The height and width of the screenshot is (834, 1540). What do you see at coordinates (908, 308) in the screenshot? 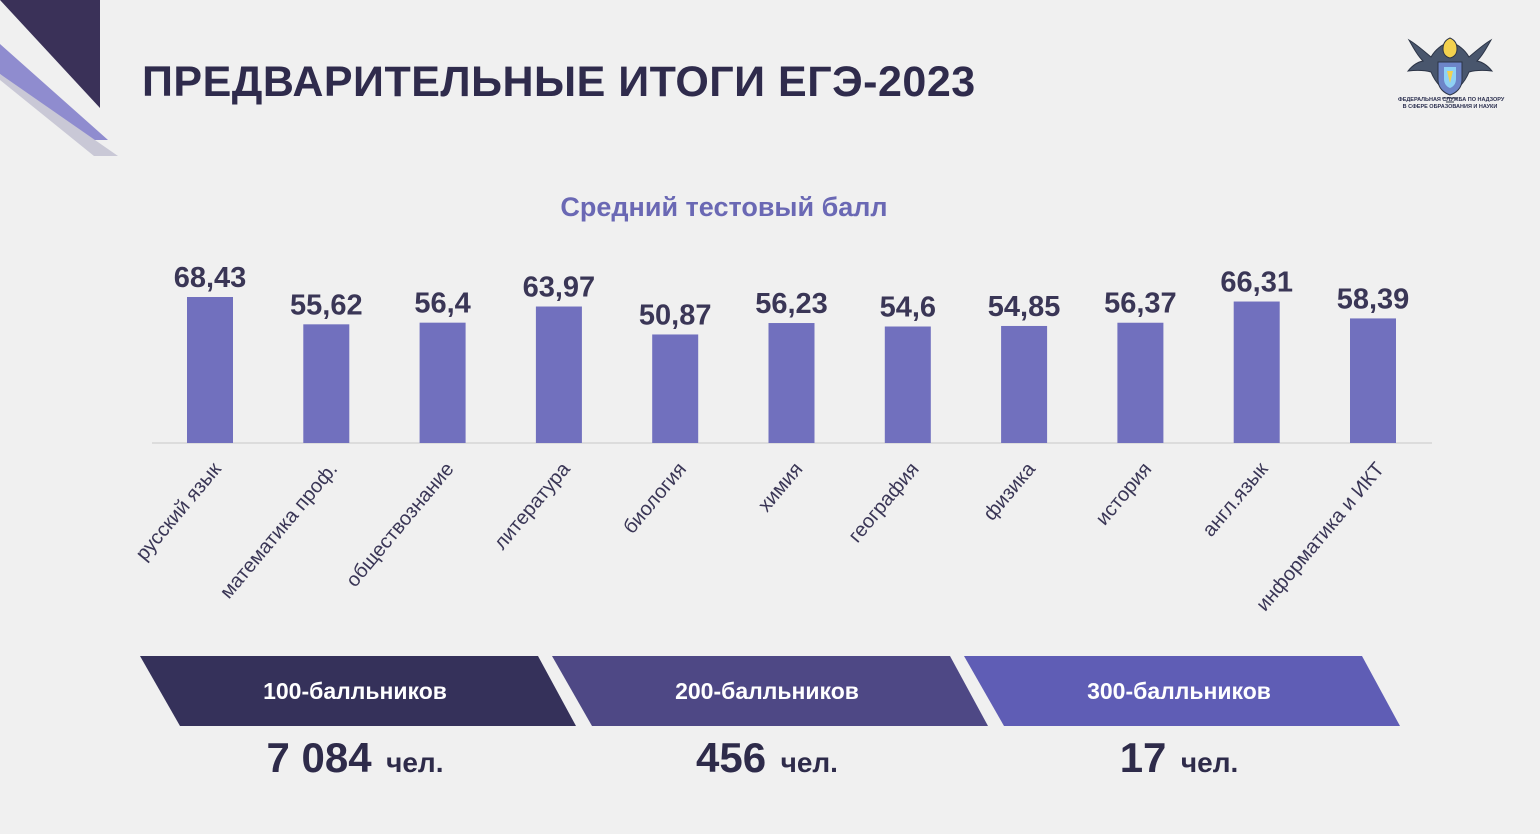
I see `data-label-география: 54,6` at bounding box center [908, 308].